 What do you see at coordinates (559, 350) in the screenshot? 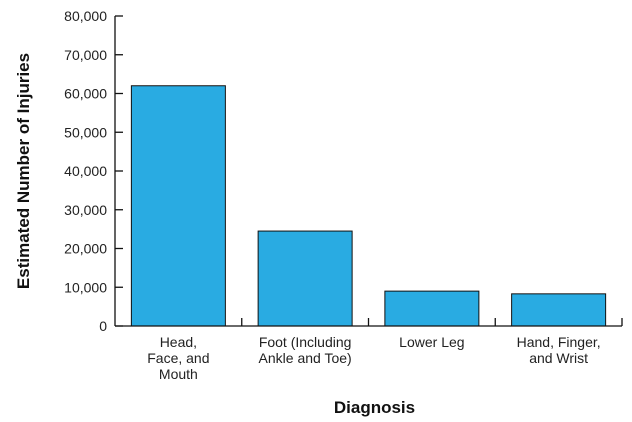
I see `x-category-label: Hand, Finger, and Wrist` at bounding box center [559, 350].